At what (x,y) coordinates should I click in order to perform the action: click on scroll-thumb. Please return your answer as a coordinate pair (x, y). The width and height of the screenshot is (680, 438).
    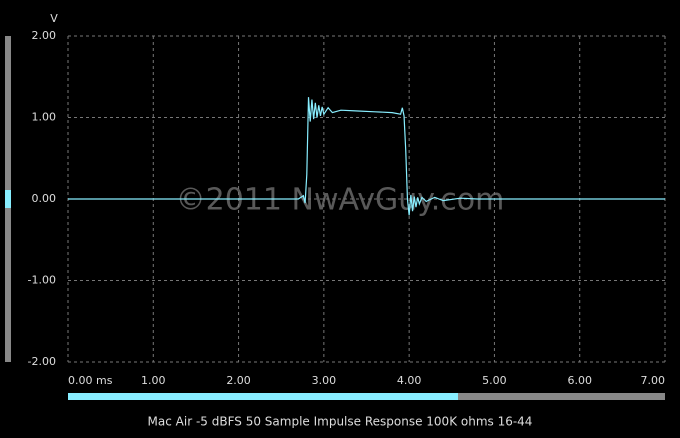
    Looking at the image, I should click on (263, 396).